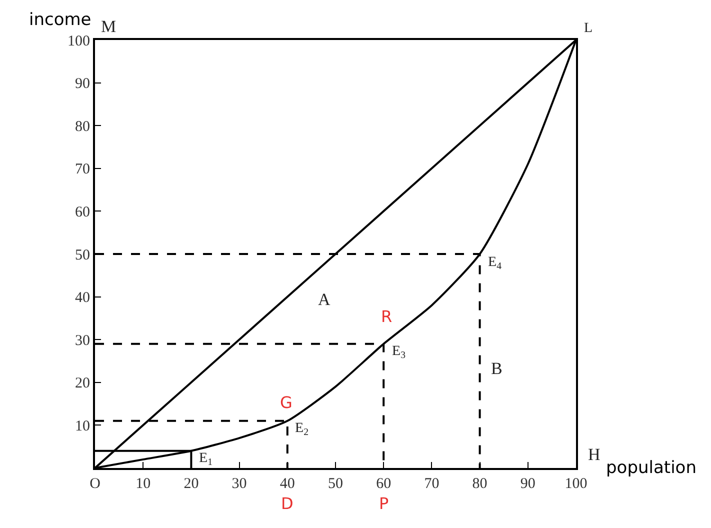 Image resolution: width=711 pixels, height=528 pixels. I want to click on annotation: E$_{1}$, so click(206, 459).